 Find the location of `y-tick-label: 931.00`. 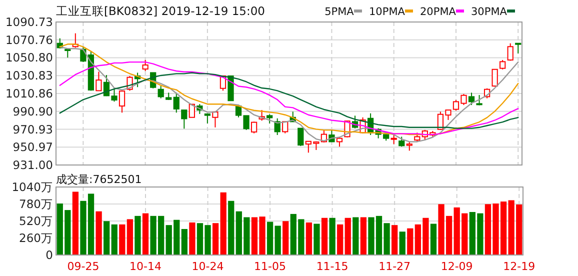

y-tick-label: 931.00 is located at coordinates (32, 165).